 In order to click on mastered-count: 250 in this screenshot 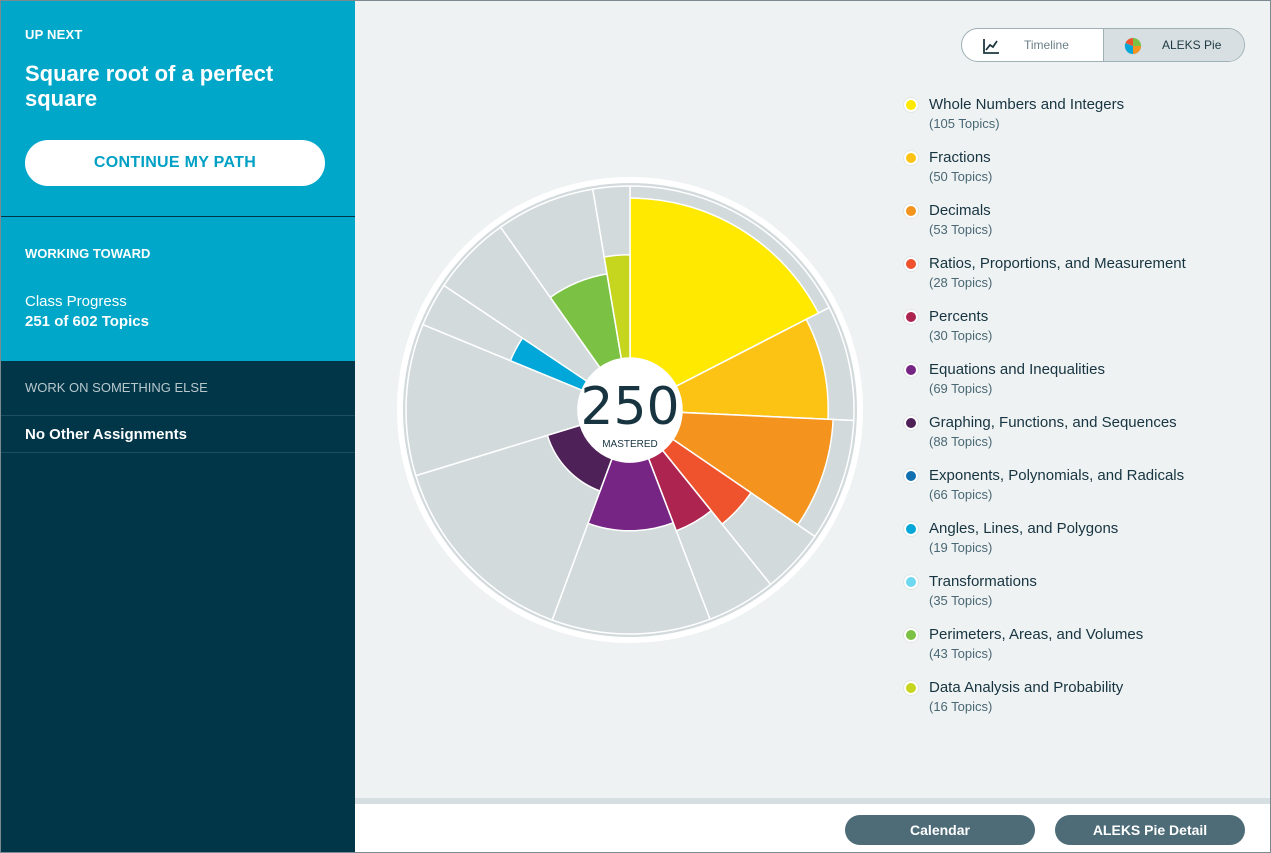, I will do `click(629, 407)`.